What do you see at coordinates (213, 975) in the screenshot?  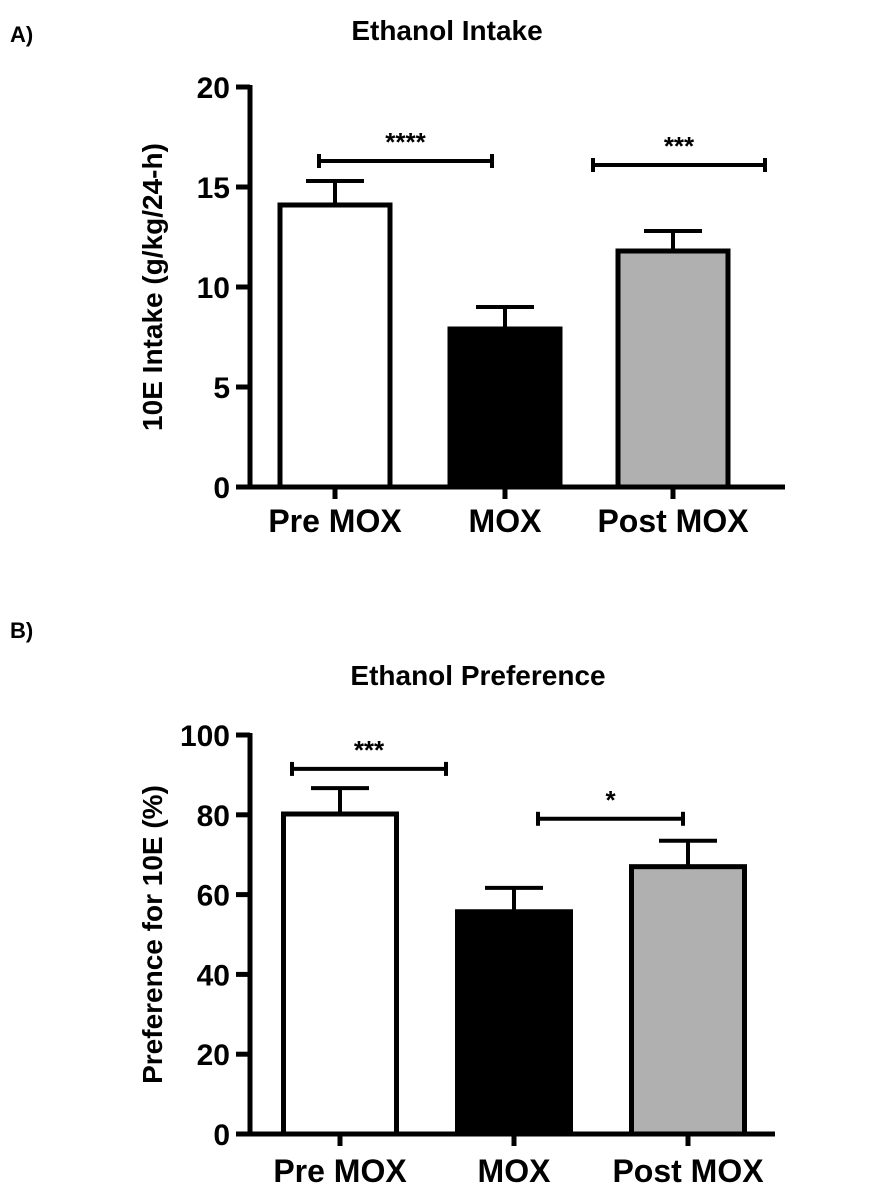 I see `y-tick-label: 40` at bounding box center [213, 975].